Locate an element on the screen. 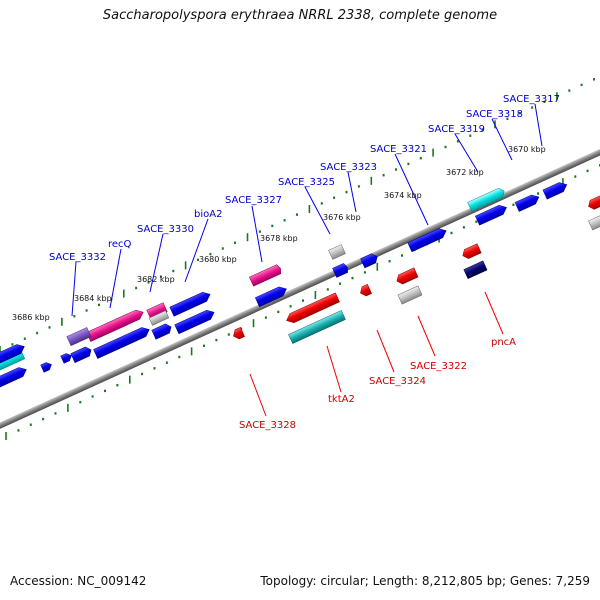 The height and width of the screenshot is (600, 600). gene-left-blue-b is located at coordinates (14, 378).